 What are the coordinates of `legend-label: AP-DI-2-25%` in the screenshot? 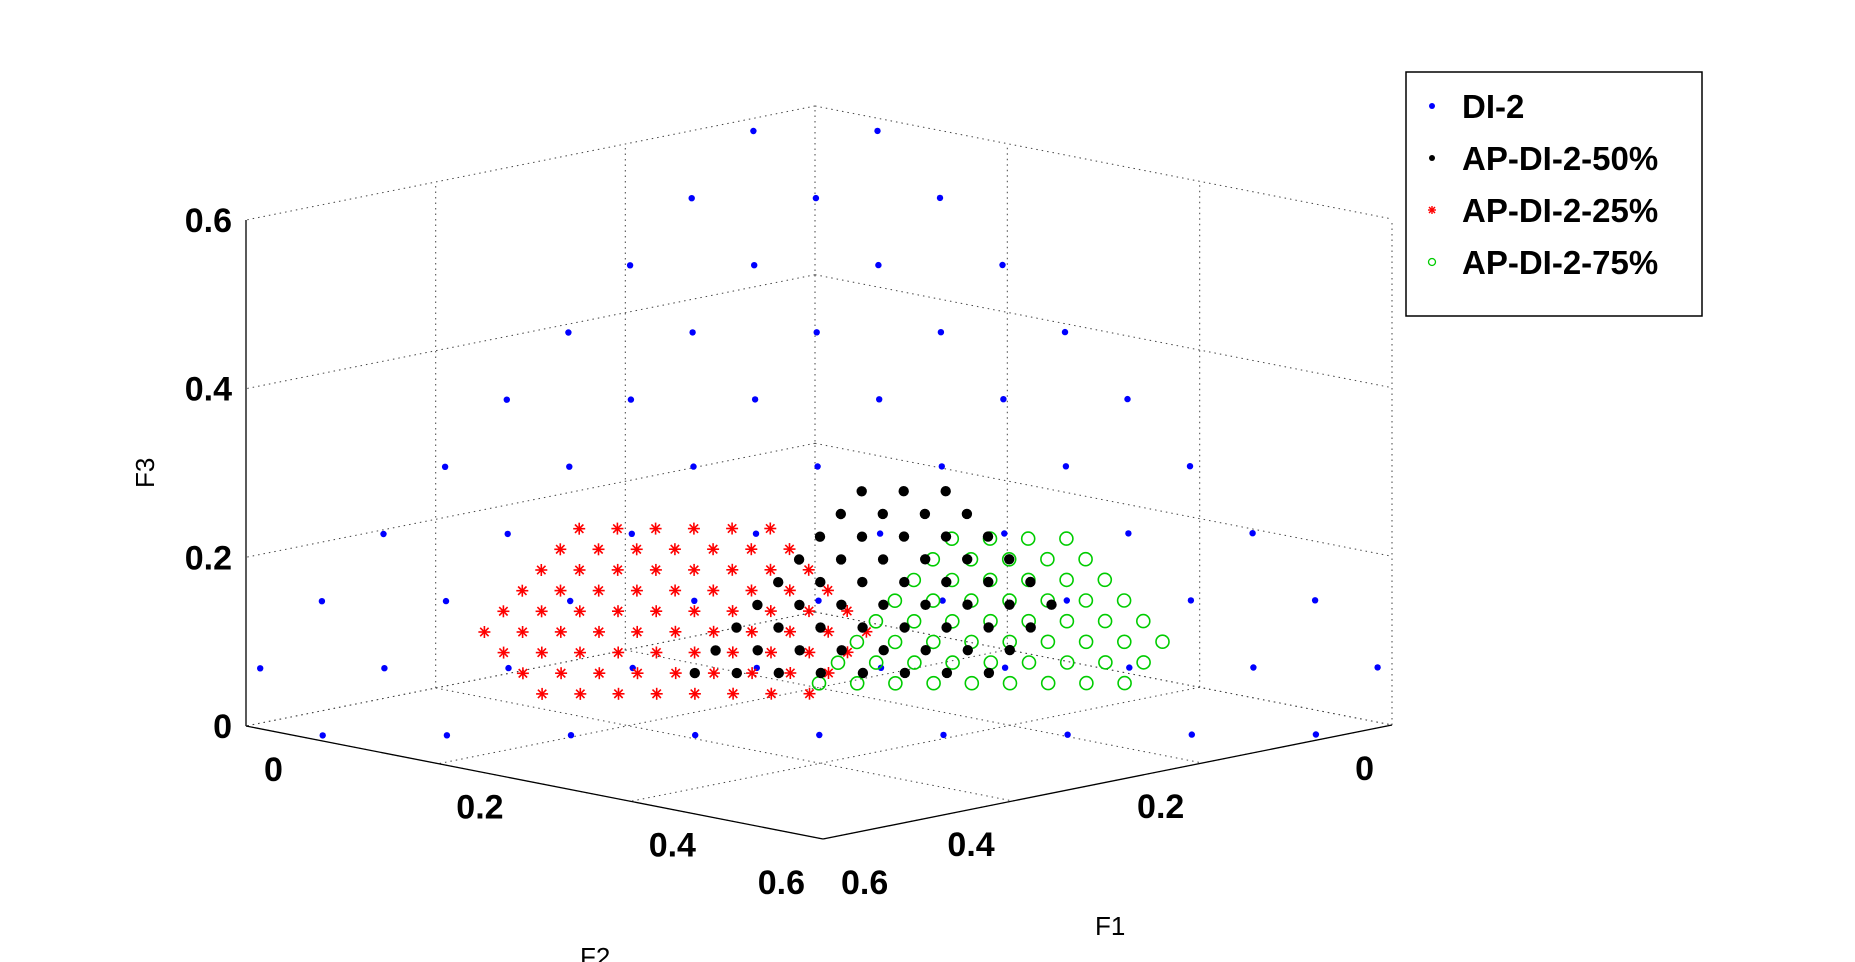 It's located at (1560, 210).